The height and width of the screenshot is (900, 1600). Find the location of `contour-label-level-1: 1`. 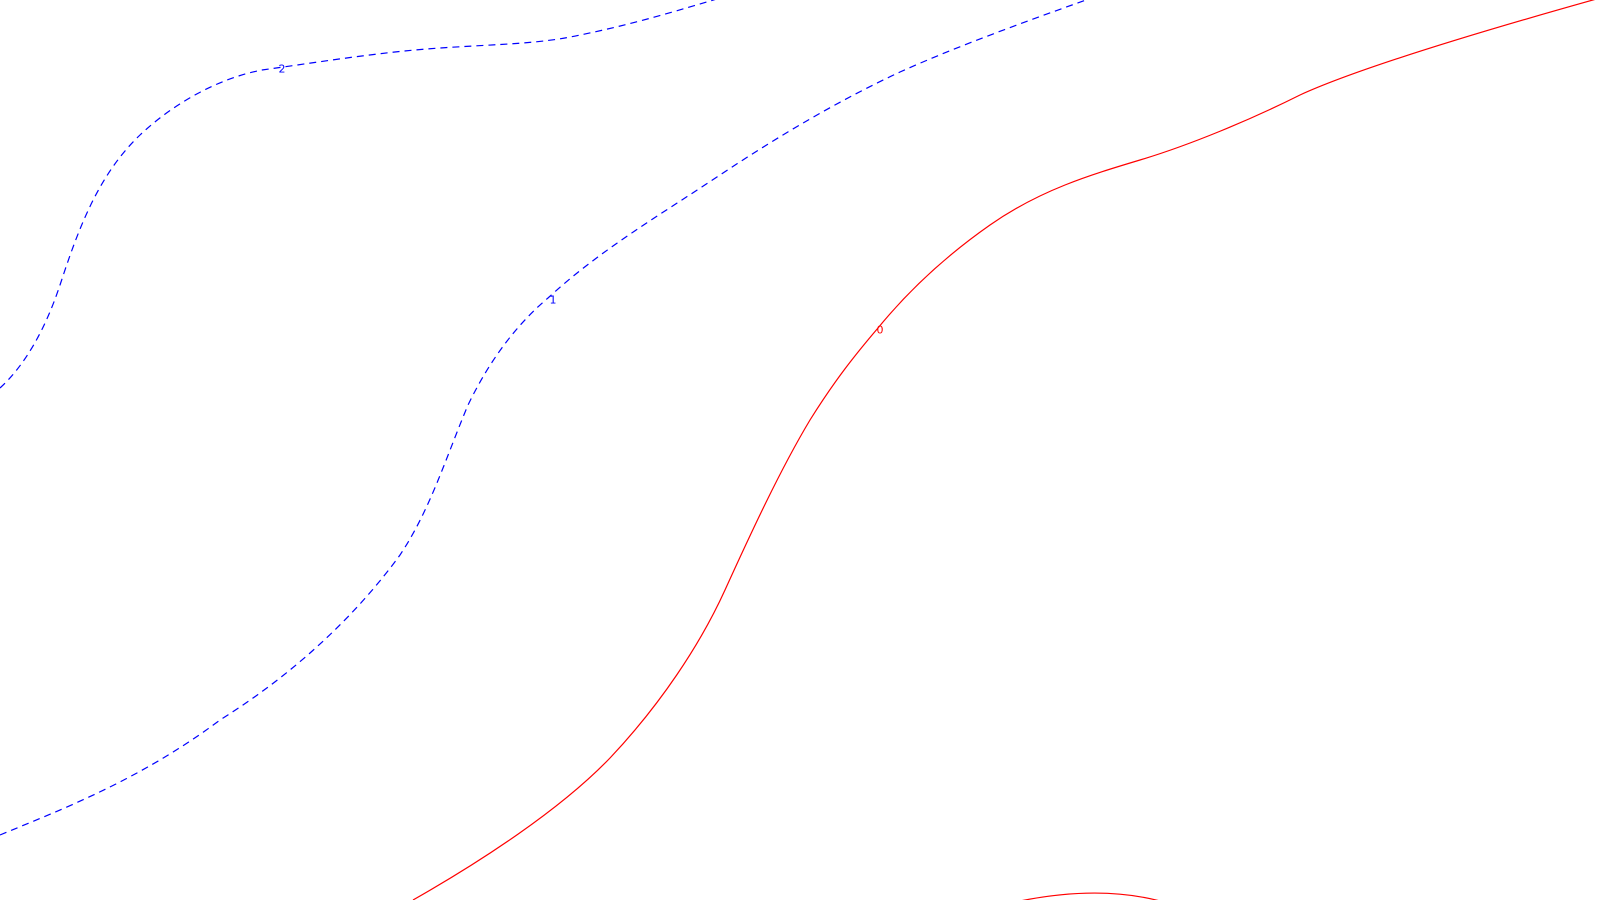

contour-label-level-1: 1 is located at coordinates (553, 300).